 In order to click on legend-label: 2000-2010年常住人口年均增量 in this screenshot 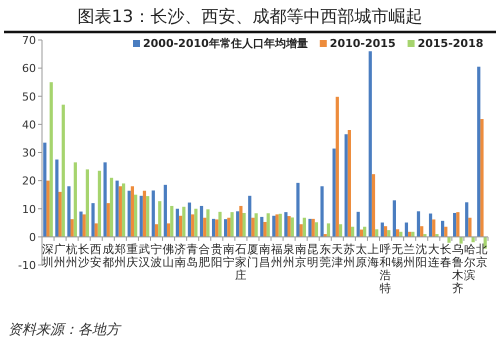, I will do `click(225, 43)`.